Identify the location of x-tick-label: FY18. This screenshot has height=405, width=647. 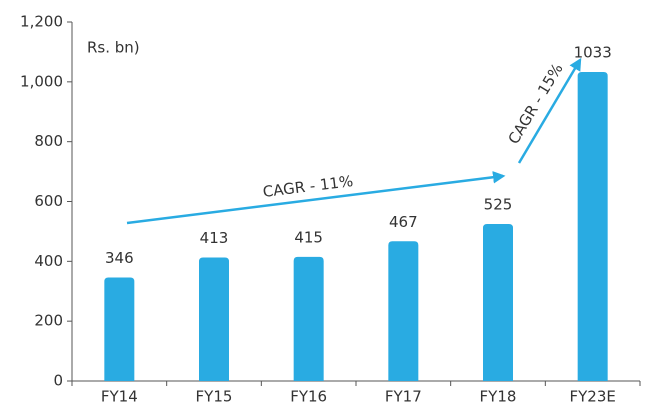
(498, 396).